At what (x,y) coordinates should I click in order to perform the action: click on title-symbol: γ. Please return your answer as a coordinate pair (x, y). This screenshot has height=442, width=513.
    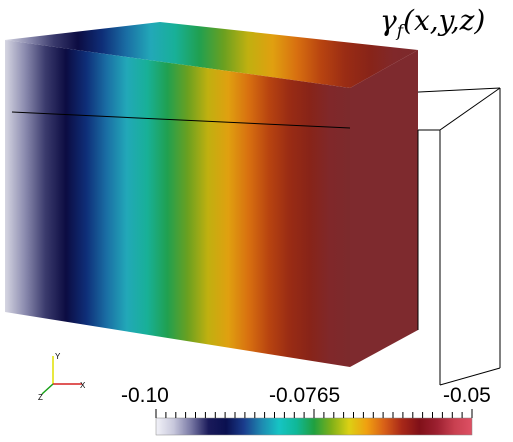
    Looking at the image, I should click on (388, 20).